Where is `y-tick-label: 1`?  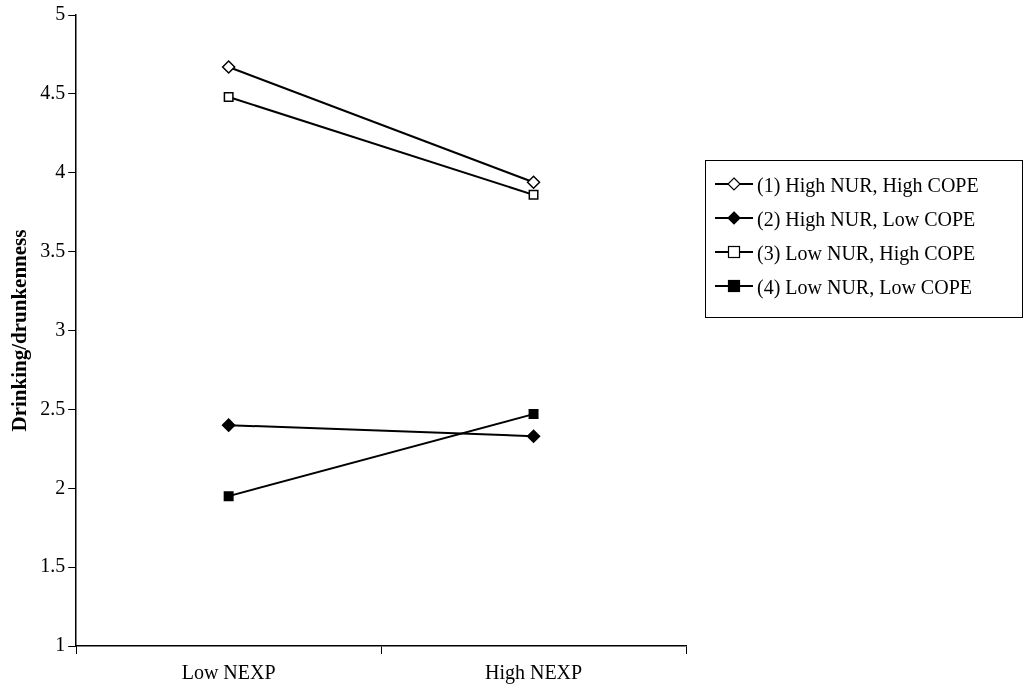
y-tick-label: 1 is located at coordinates (60, 644).